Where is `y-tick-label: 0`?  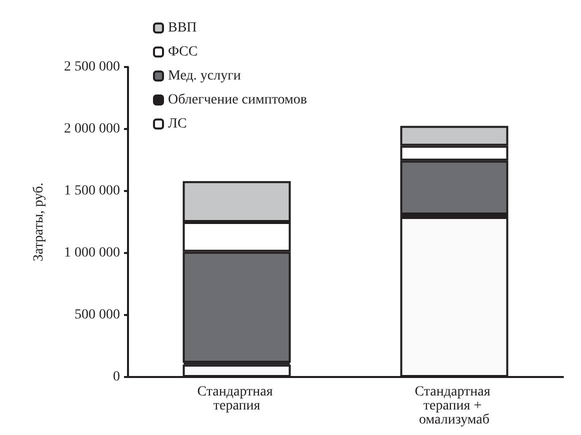 y-tick-label: 0 is located at coordinates (116, 377).